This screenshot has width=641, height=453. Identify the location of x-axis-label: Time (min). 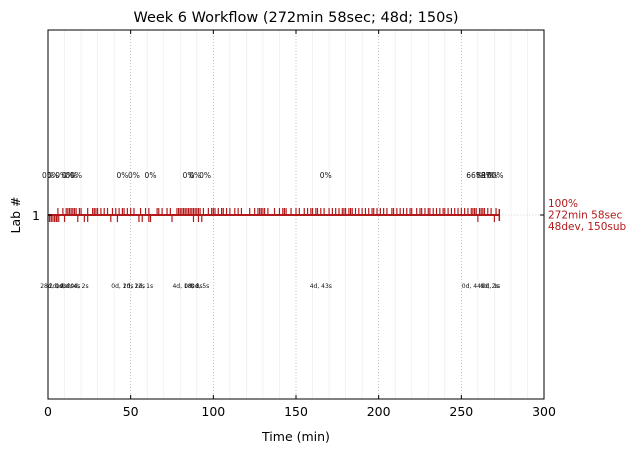
(295, 436).